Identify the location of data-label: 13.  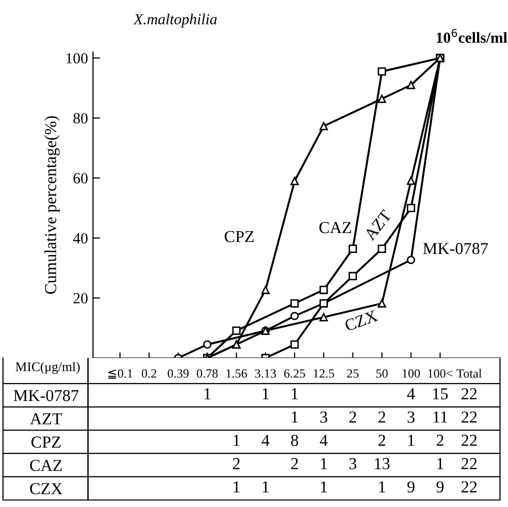
(382, 464).